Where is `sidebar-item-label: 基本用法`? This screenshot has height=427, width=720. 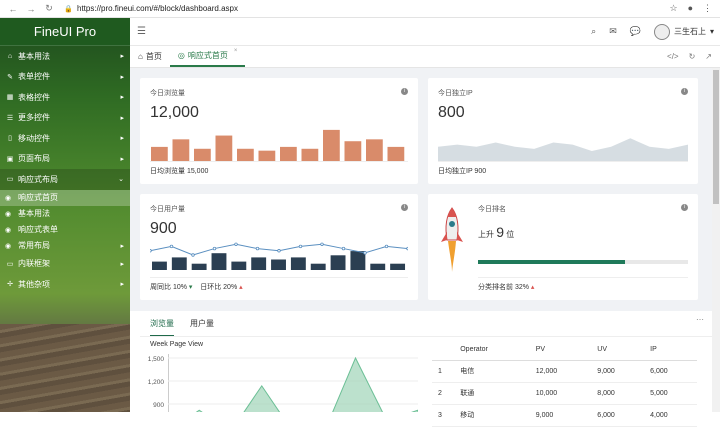 sidebar-item-label: 基本用法 is located at coordinates (34, 56).